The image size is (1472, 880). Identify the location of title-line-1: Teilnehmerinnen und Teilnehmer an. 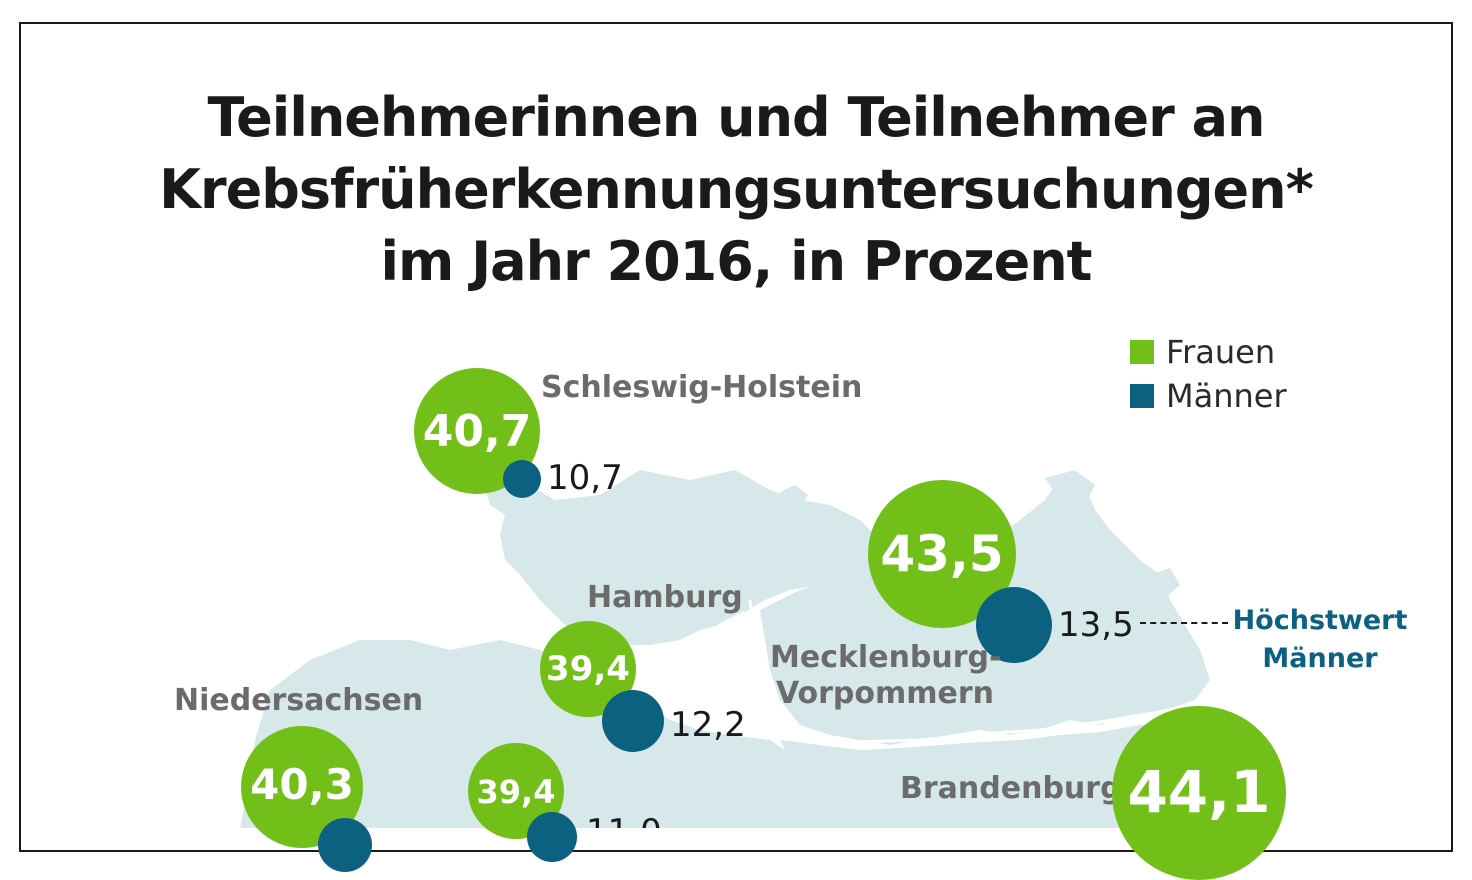
(736, 117).